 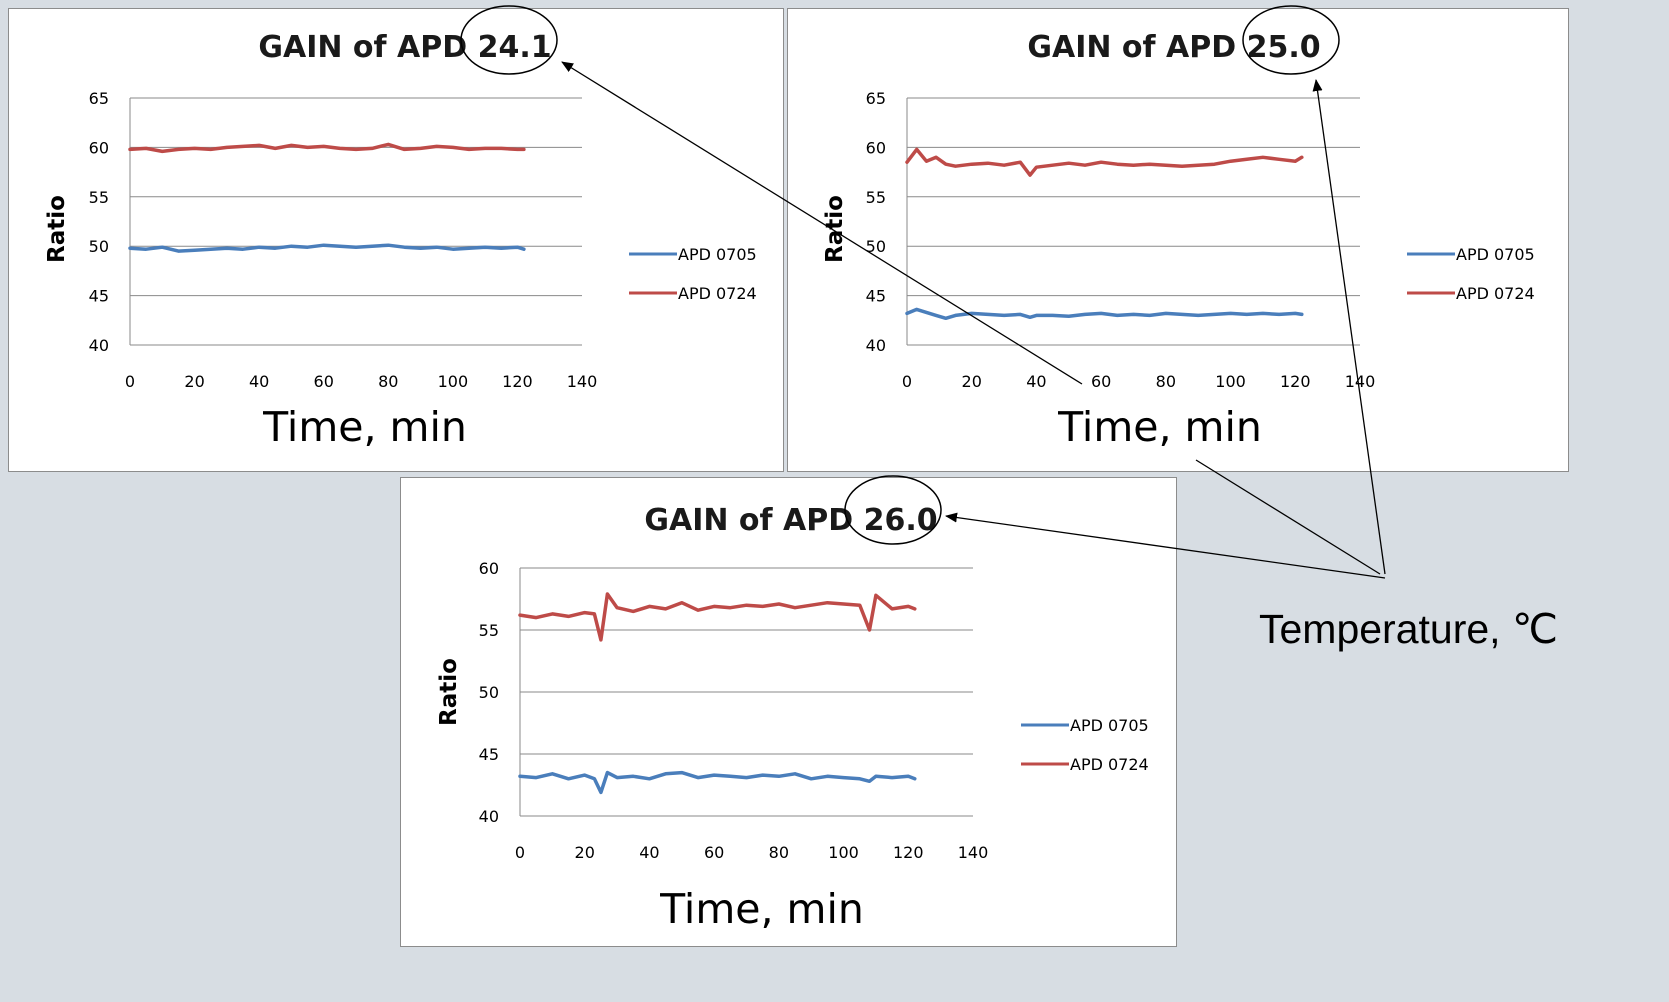 I want to click on connector-line, so click(x=1288, y=517).